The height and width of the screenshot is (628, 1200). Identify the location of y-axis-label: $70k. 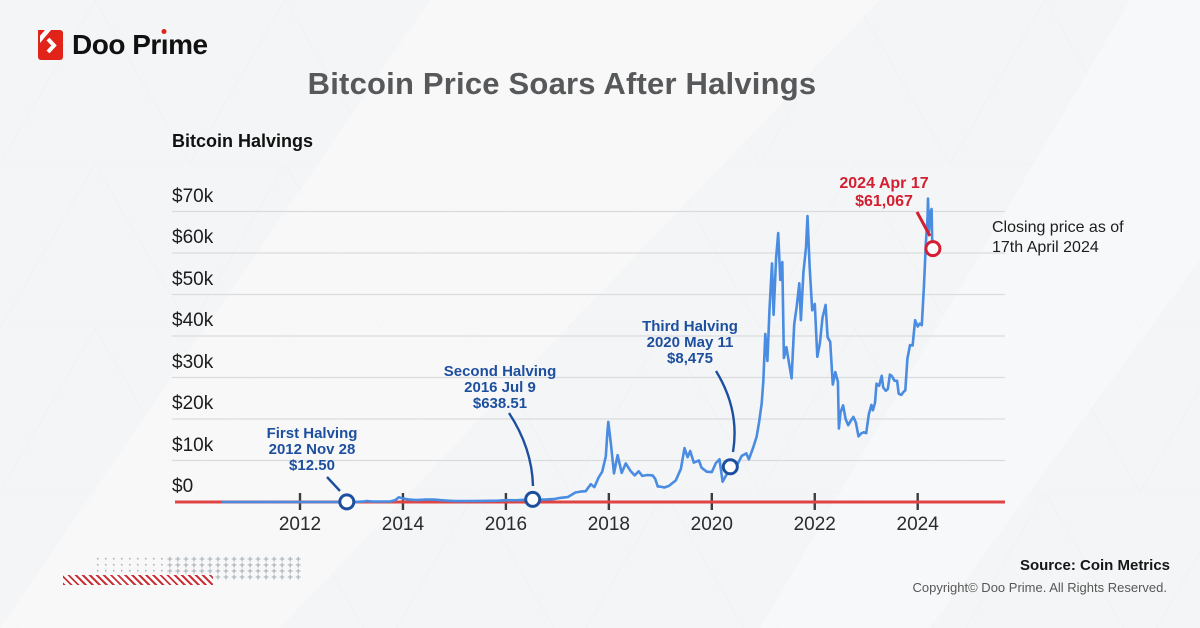
(193, 196).